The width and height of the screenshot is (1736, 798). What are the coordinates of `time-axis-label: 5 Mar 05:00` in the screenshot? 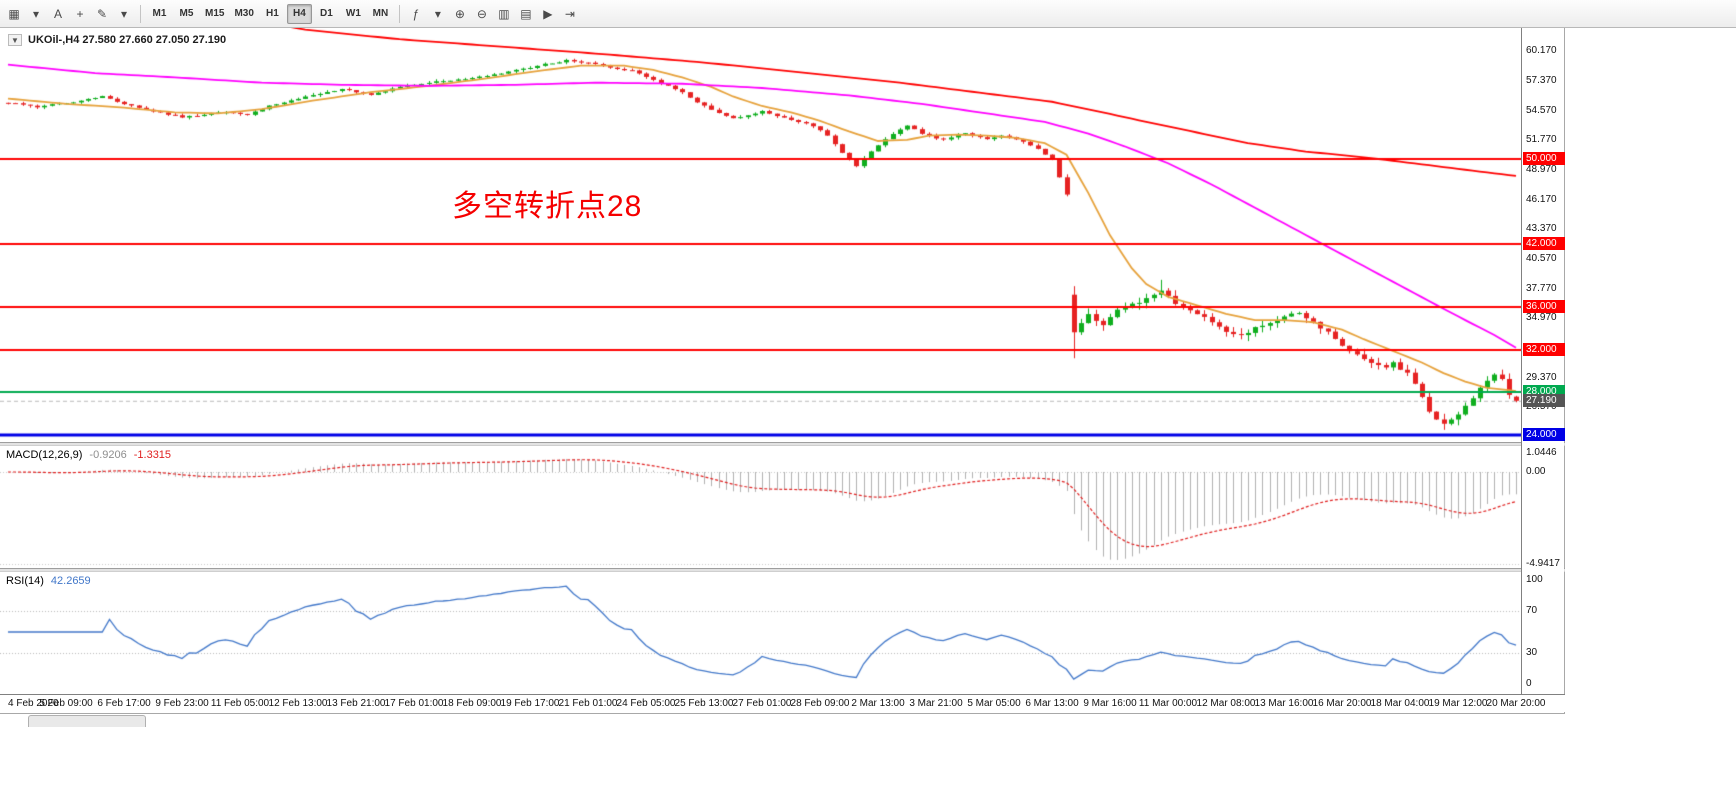 It's located at (994, 703).